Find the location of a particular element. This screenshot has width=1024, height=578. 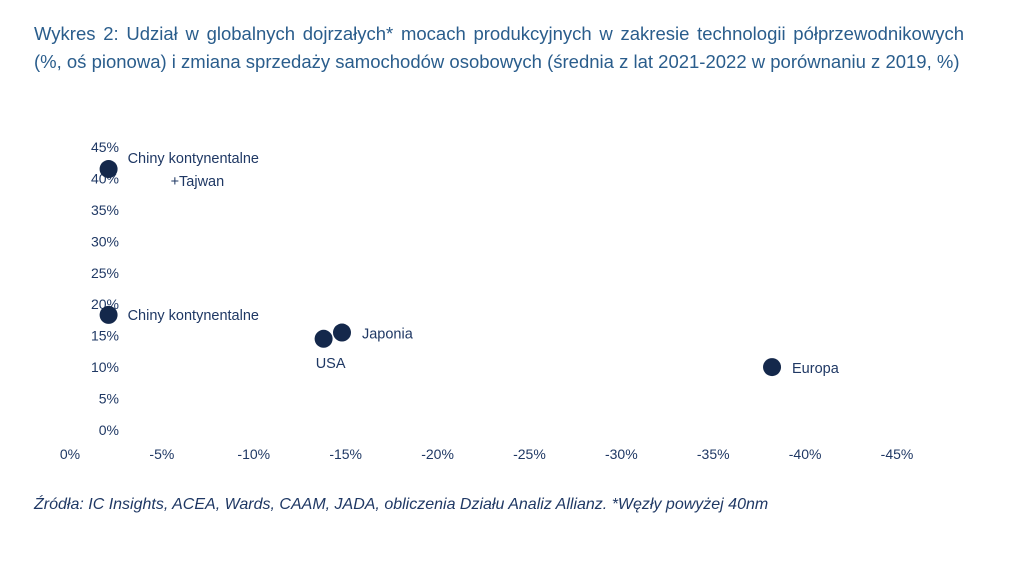

x-tick-label: -25% is located at coordinates (529, 454).